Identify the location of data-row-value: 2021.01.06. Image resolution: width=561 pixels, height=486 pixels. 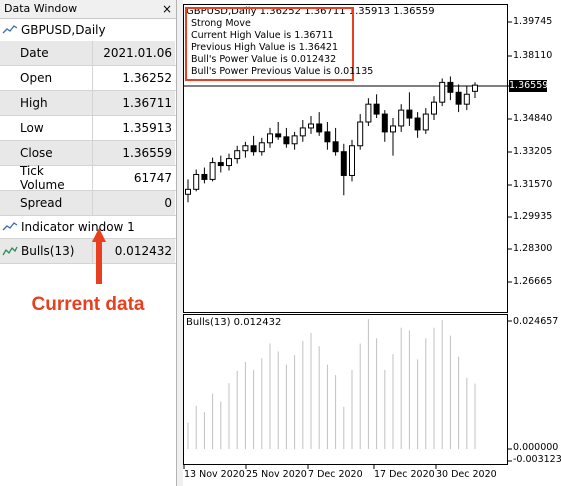
(133, 53).